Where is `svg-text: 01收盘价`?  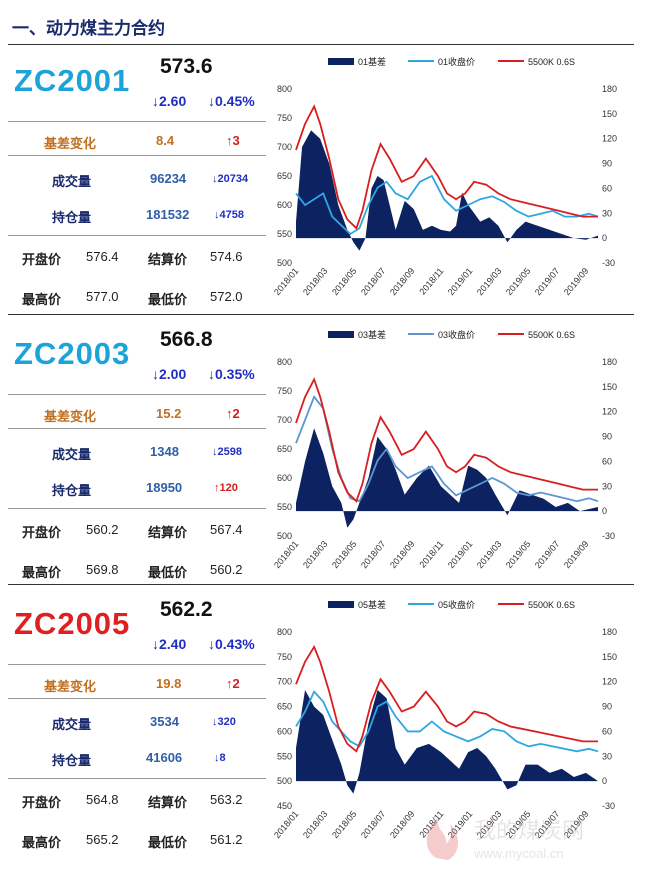
svg-text: 01收盘价 is located at coordinates (456, 61).